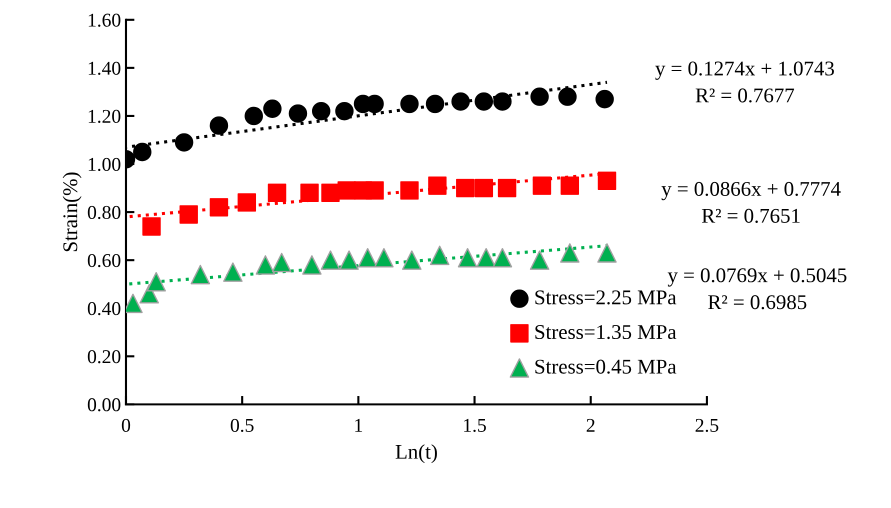  I want to click on legend-label: Stress=1.35 MPa, so click(605, 332).